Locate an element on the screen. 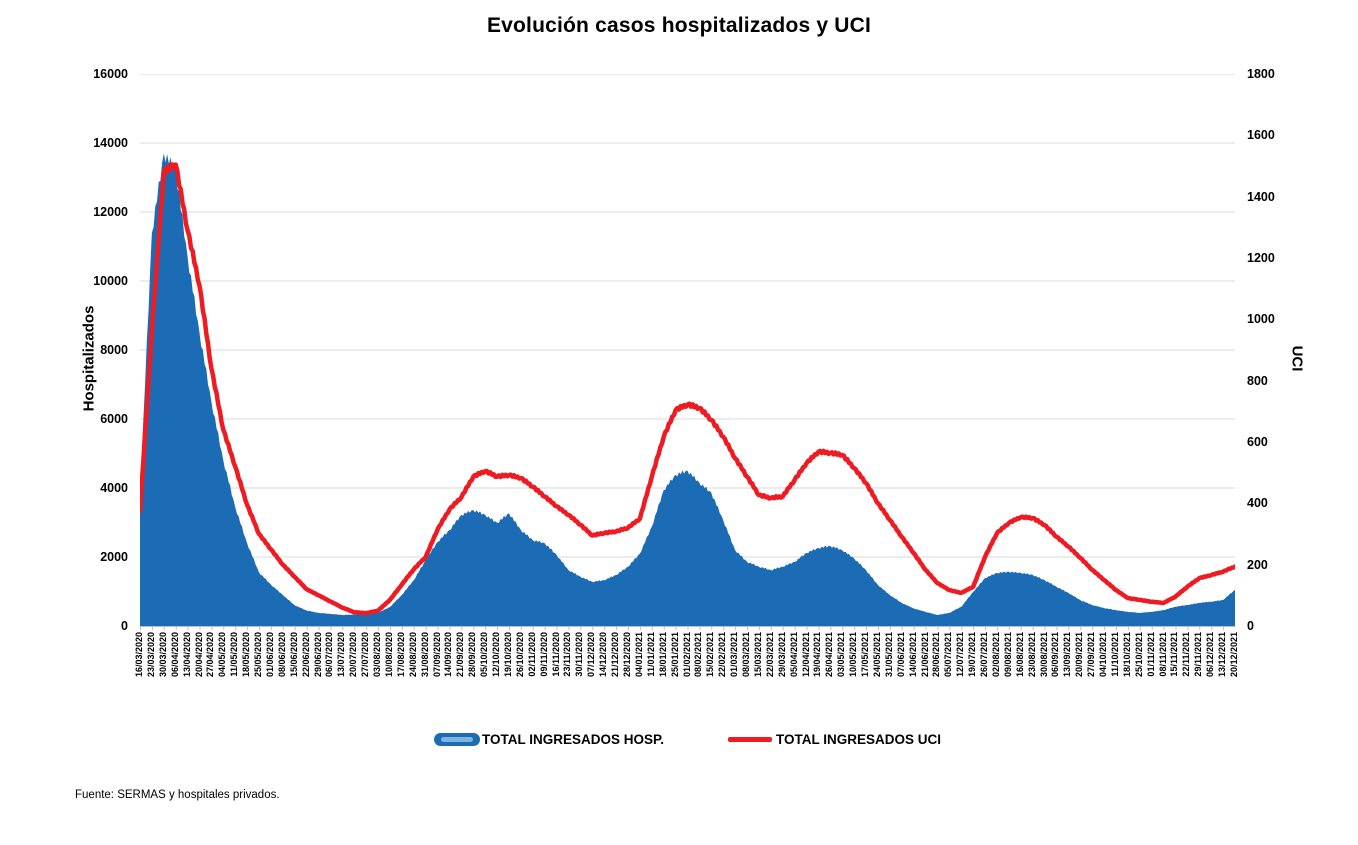 This screenshot has width=1358, height=845. x-tick-label: 18/01/2021 is located at coordinates (662, 655).